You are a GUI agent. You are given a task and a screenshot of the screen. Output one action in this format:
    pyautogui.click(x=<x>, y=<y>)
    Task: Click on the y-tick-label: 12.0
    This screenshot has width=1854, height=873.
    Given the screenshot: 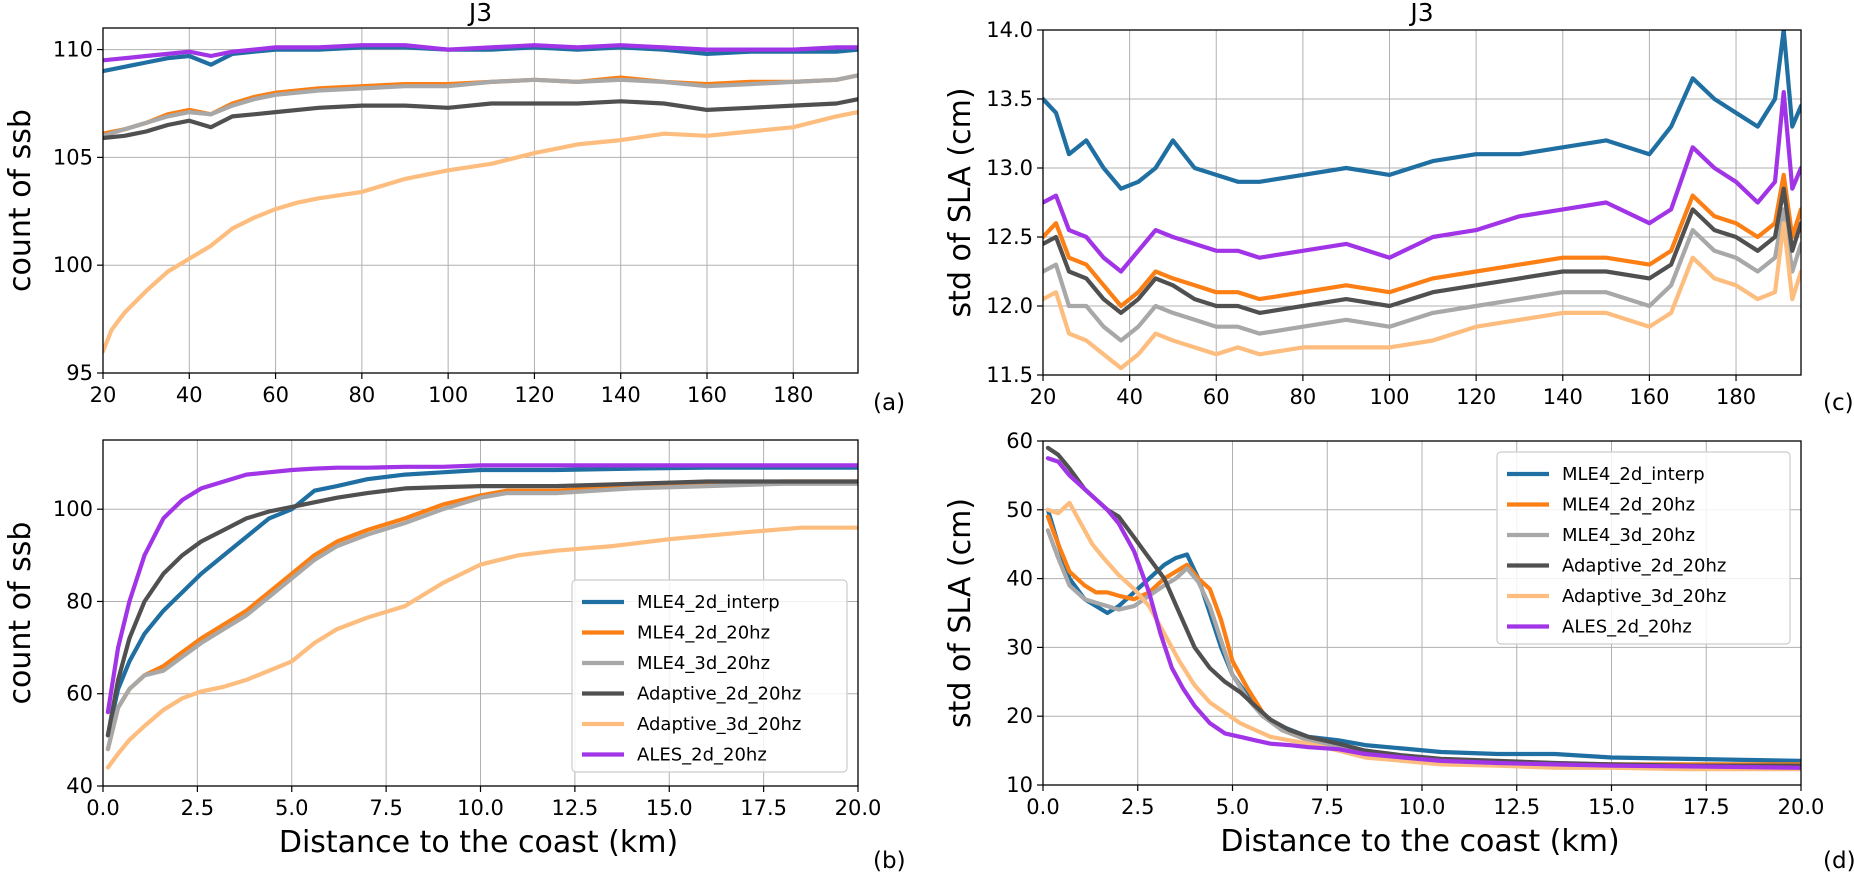 What is the action you would take?
    pyautogui.click(x=1009, y=306)
    